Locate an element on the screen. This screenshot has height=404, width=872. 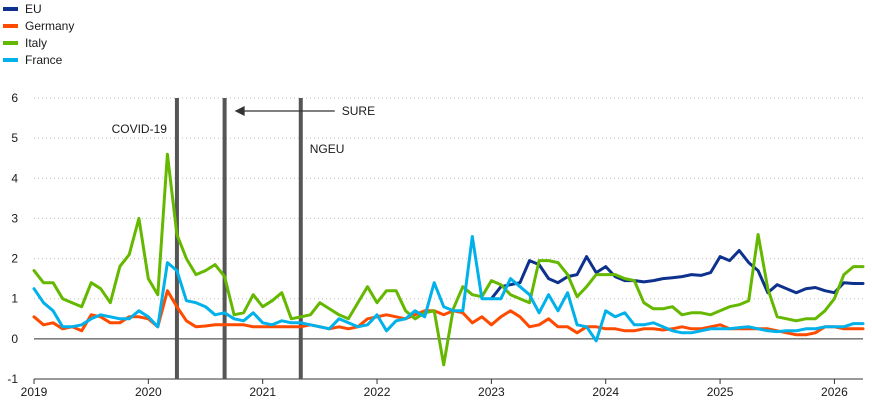
series-line-eu is located at coordinates (677, 275).